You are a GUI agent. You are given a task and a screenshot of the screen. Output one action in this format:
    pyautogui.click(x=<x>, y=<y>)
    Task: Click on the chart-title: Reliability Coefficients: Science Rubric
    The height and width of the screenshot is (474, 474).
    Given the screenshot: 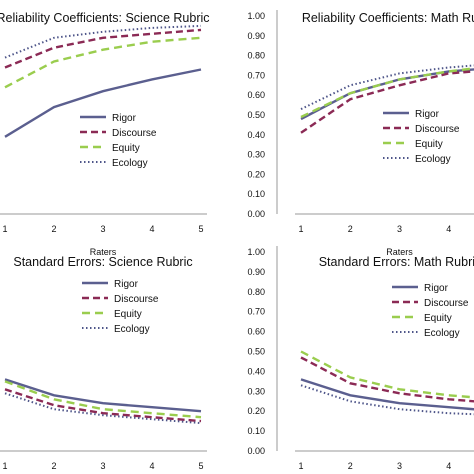 What is the action you would take?
    pyautogui.click(x=105, y=18)
    